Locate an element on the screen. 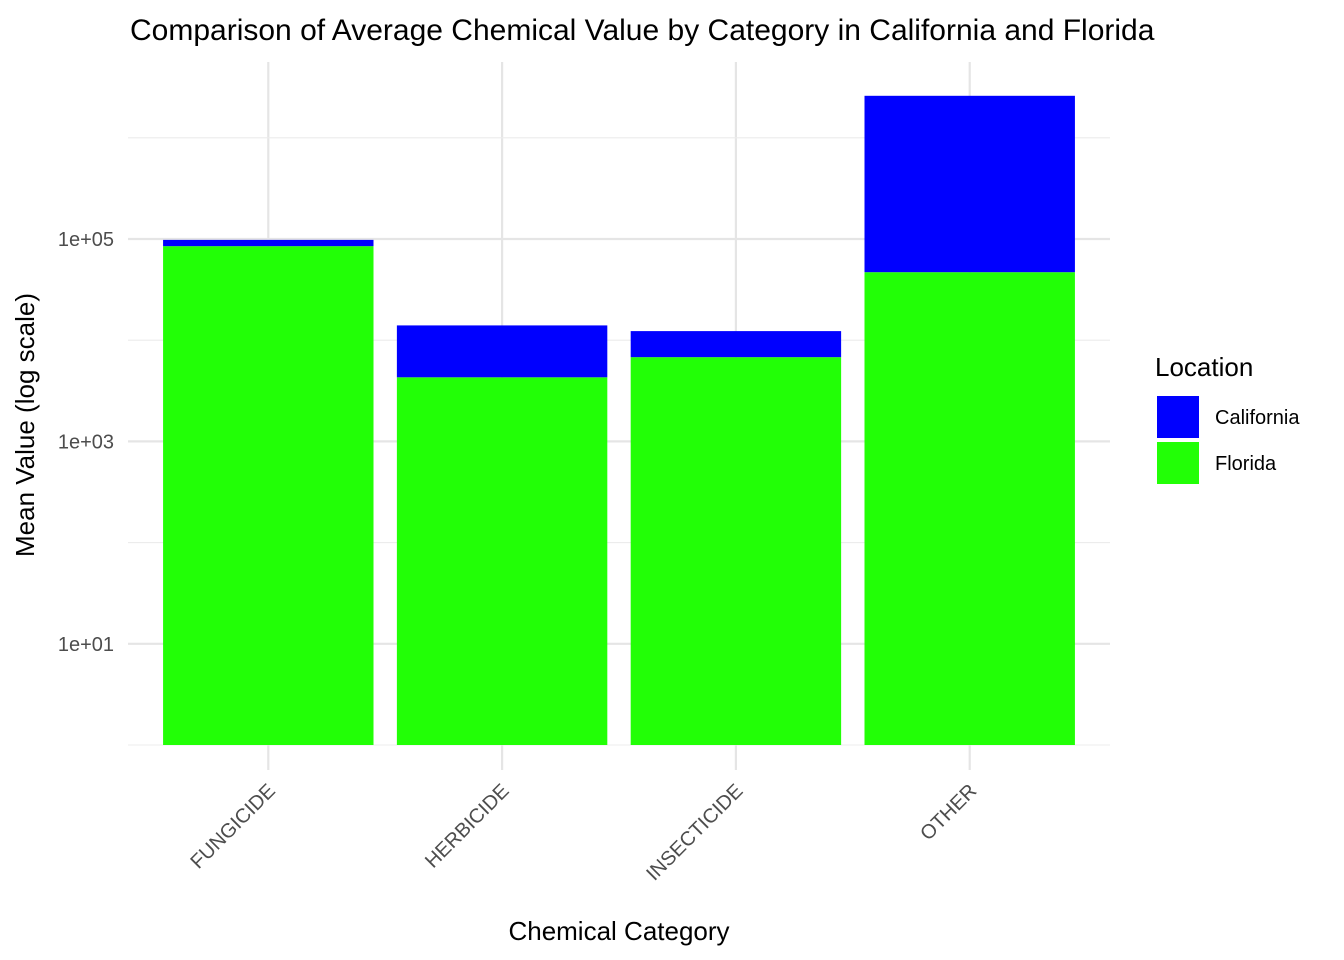 This screenshot has width=1344, height=960. legend-label-california: California is located at coordinates (1257, 418).